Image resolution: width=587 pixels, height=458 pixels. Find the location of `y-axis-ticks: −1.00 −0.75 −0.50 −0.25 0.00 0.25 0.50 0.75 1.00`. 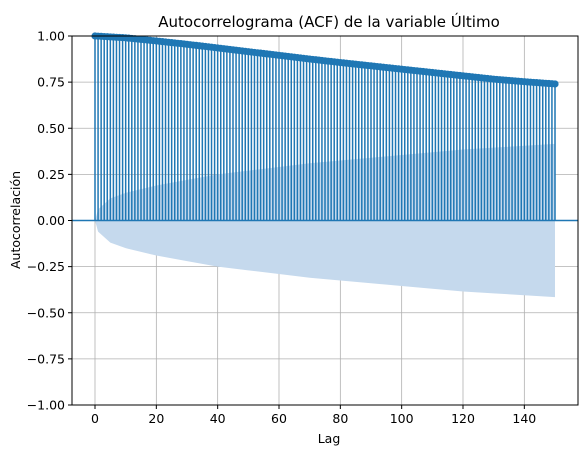

y-axis-ticks: −1.00 −0.75 −0.50 −0.25 0.00 0.25 0.50 0.75 1.00 is located at coordinates (49, 221).